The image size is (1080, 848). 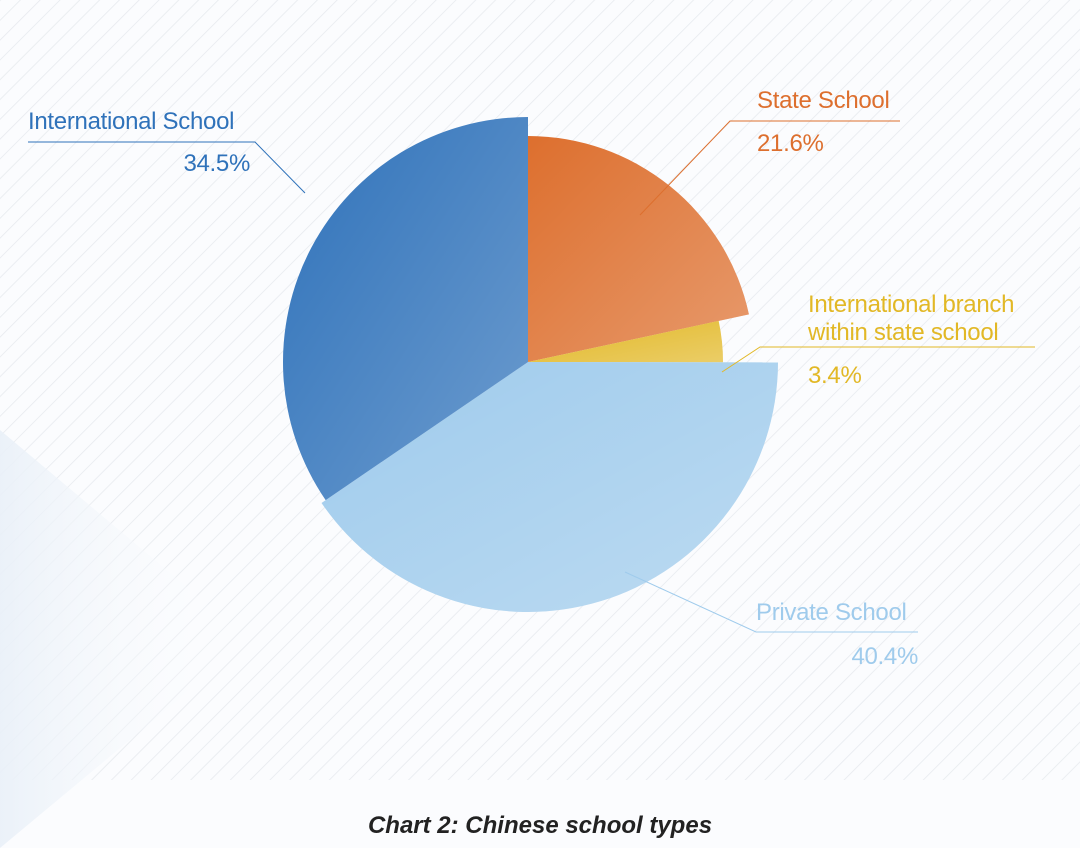 I want to click on value-label: 3.4%, so click(x=835, y=375).